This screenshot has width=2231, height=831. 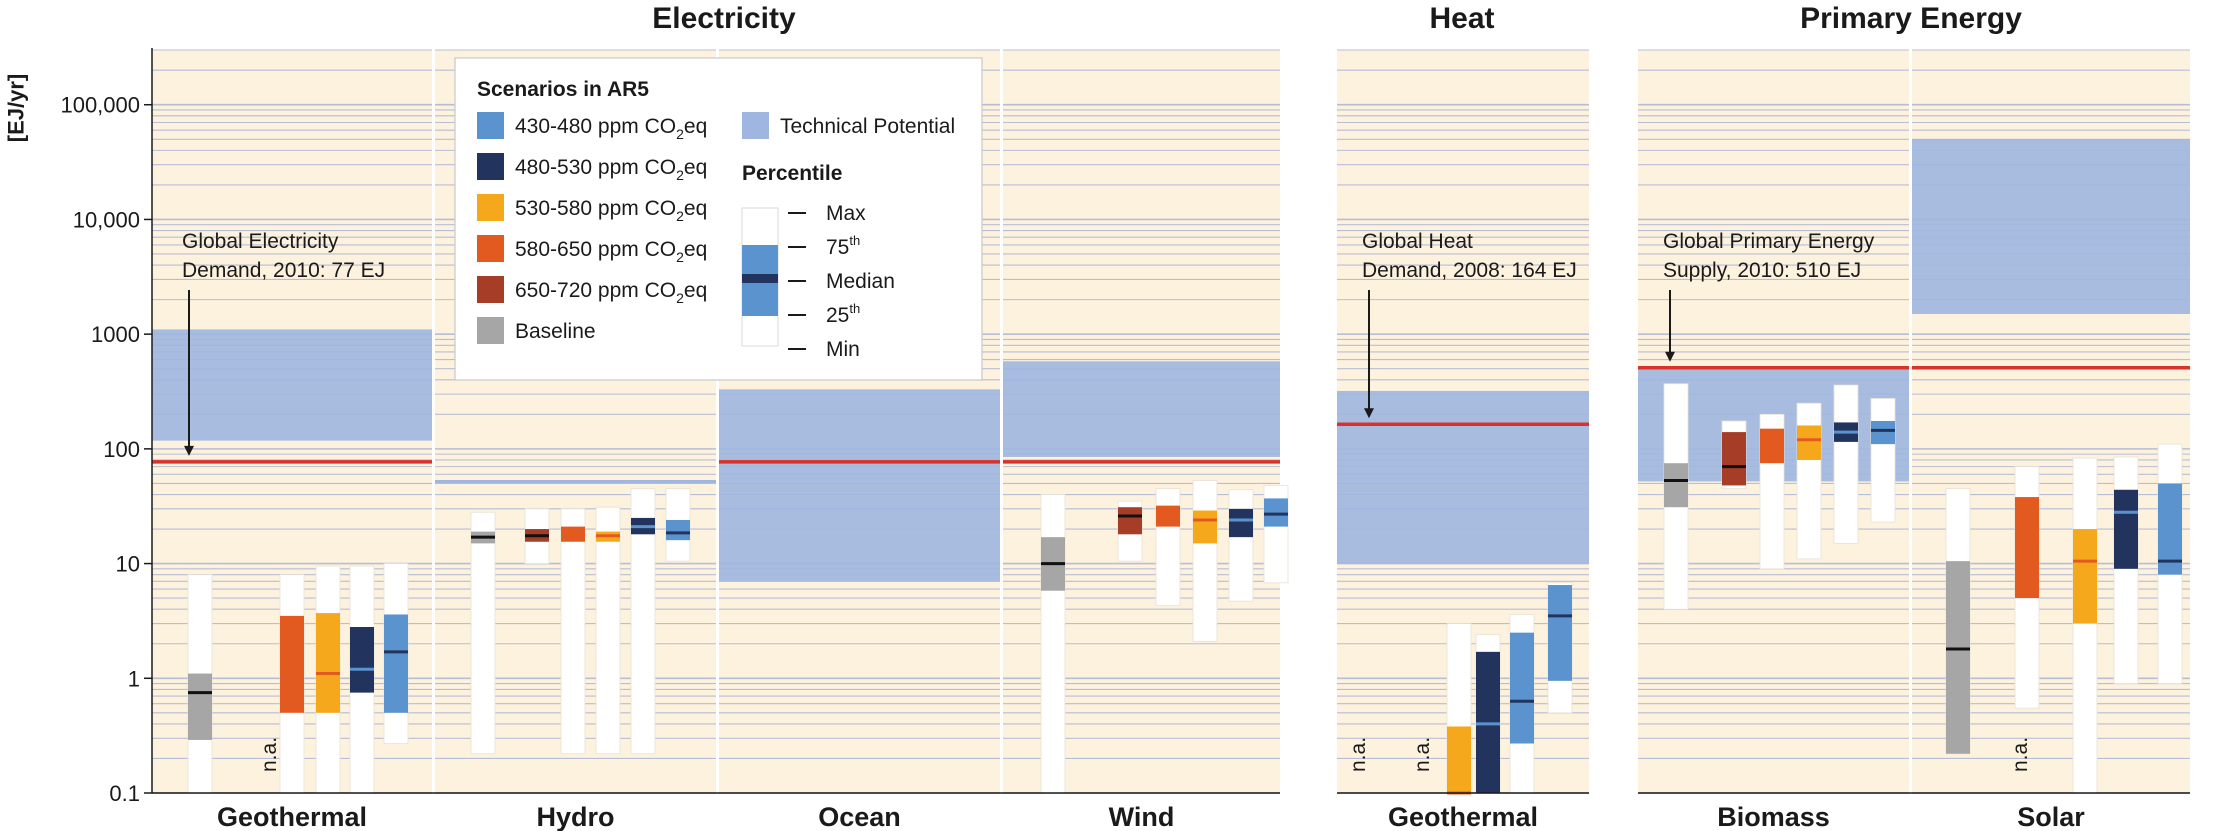 I want to click on y-tick-label: 100, so click(x=121, y=449).